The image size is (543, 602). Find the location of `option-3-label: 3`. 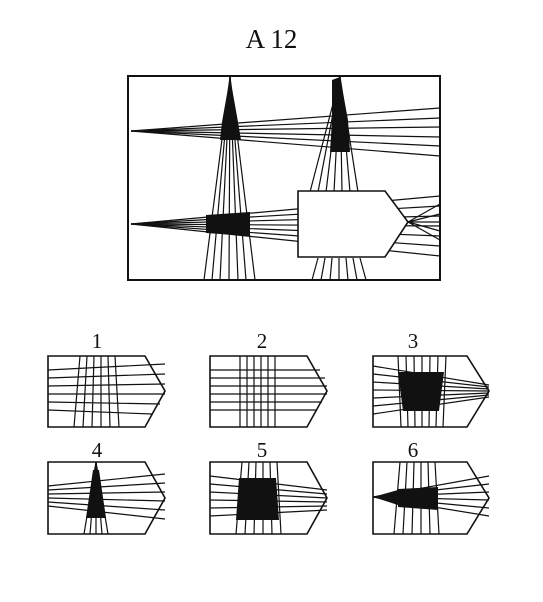

option-3-label: 3 is located at coordinates (413, 341).